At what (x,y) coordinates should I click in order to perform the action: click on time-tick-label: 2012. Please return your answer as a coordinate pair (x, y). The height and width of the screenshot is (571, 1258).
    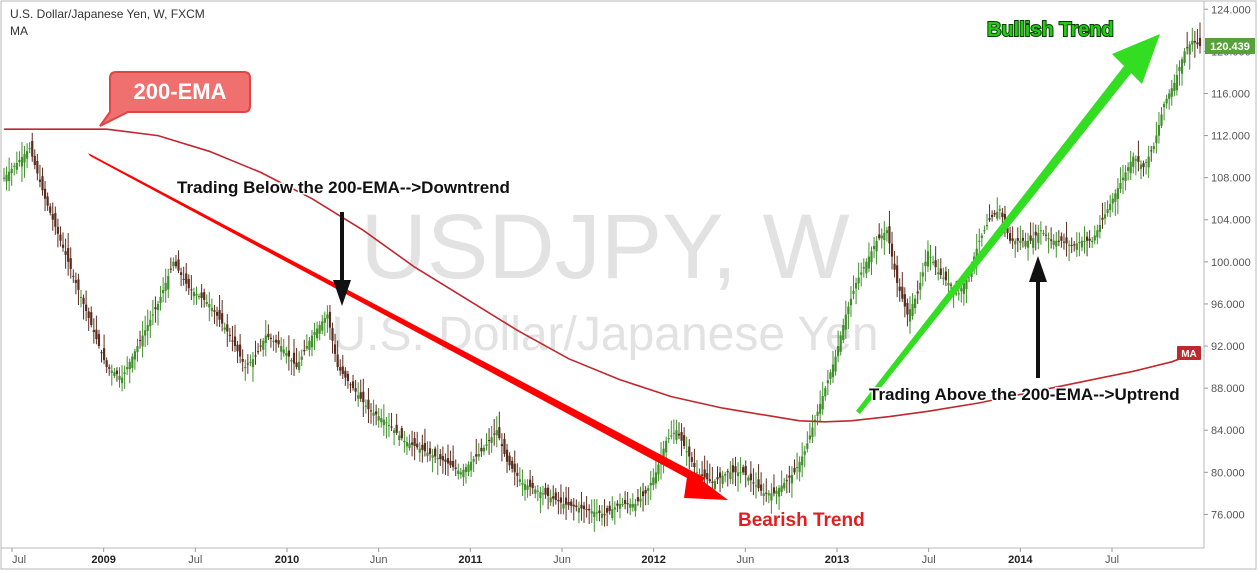
    Looking at the image, I should click on (653, 560).